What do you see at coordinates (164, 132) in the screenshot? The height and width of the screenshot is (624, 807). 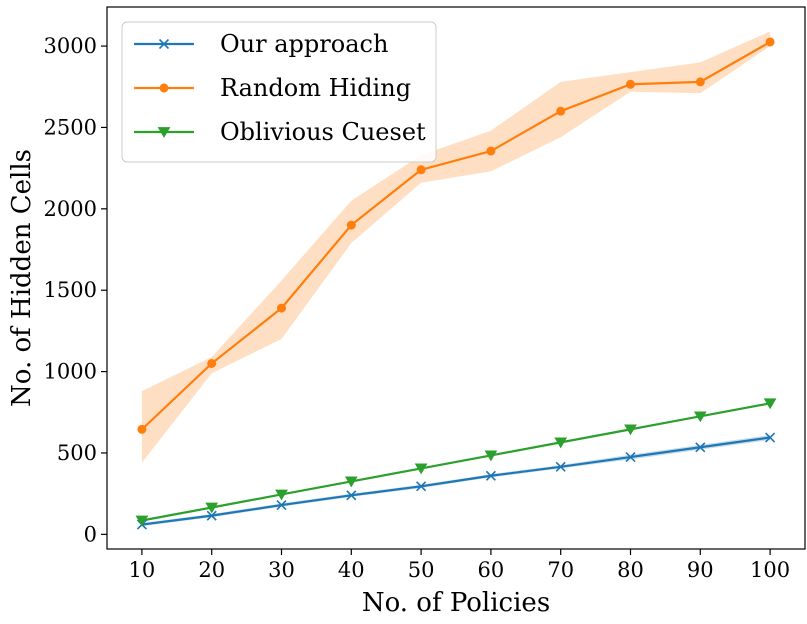 I see `legend-oblivious-cueset-marker` at bounding box center [164, 132].